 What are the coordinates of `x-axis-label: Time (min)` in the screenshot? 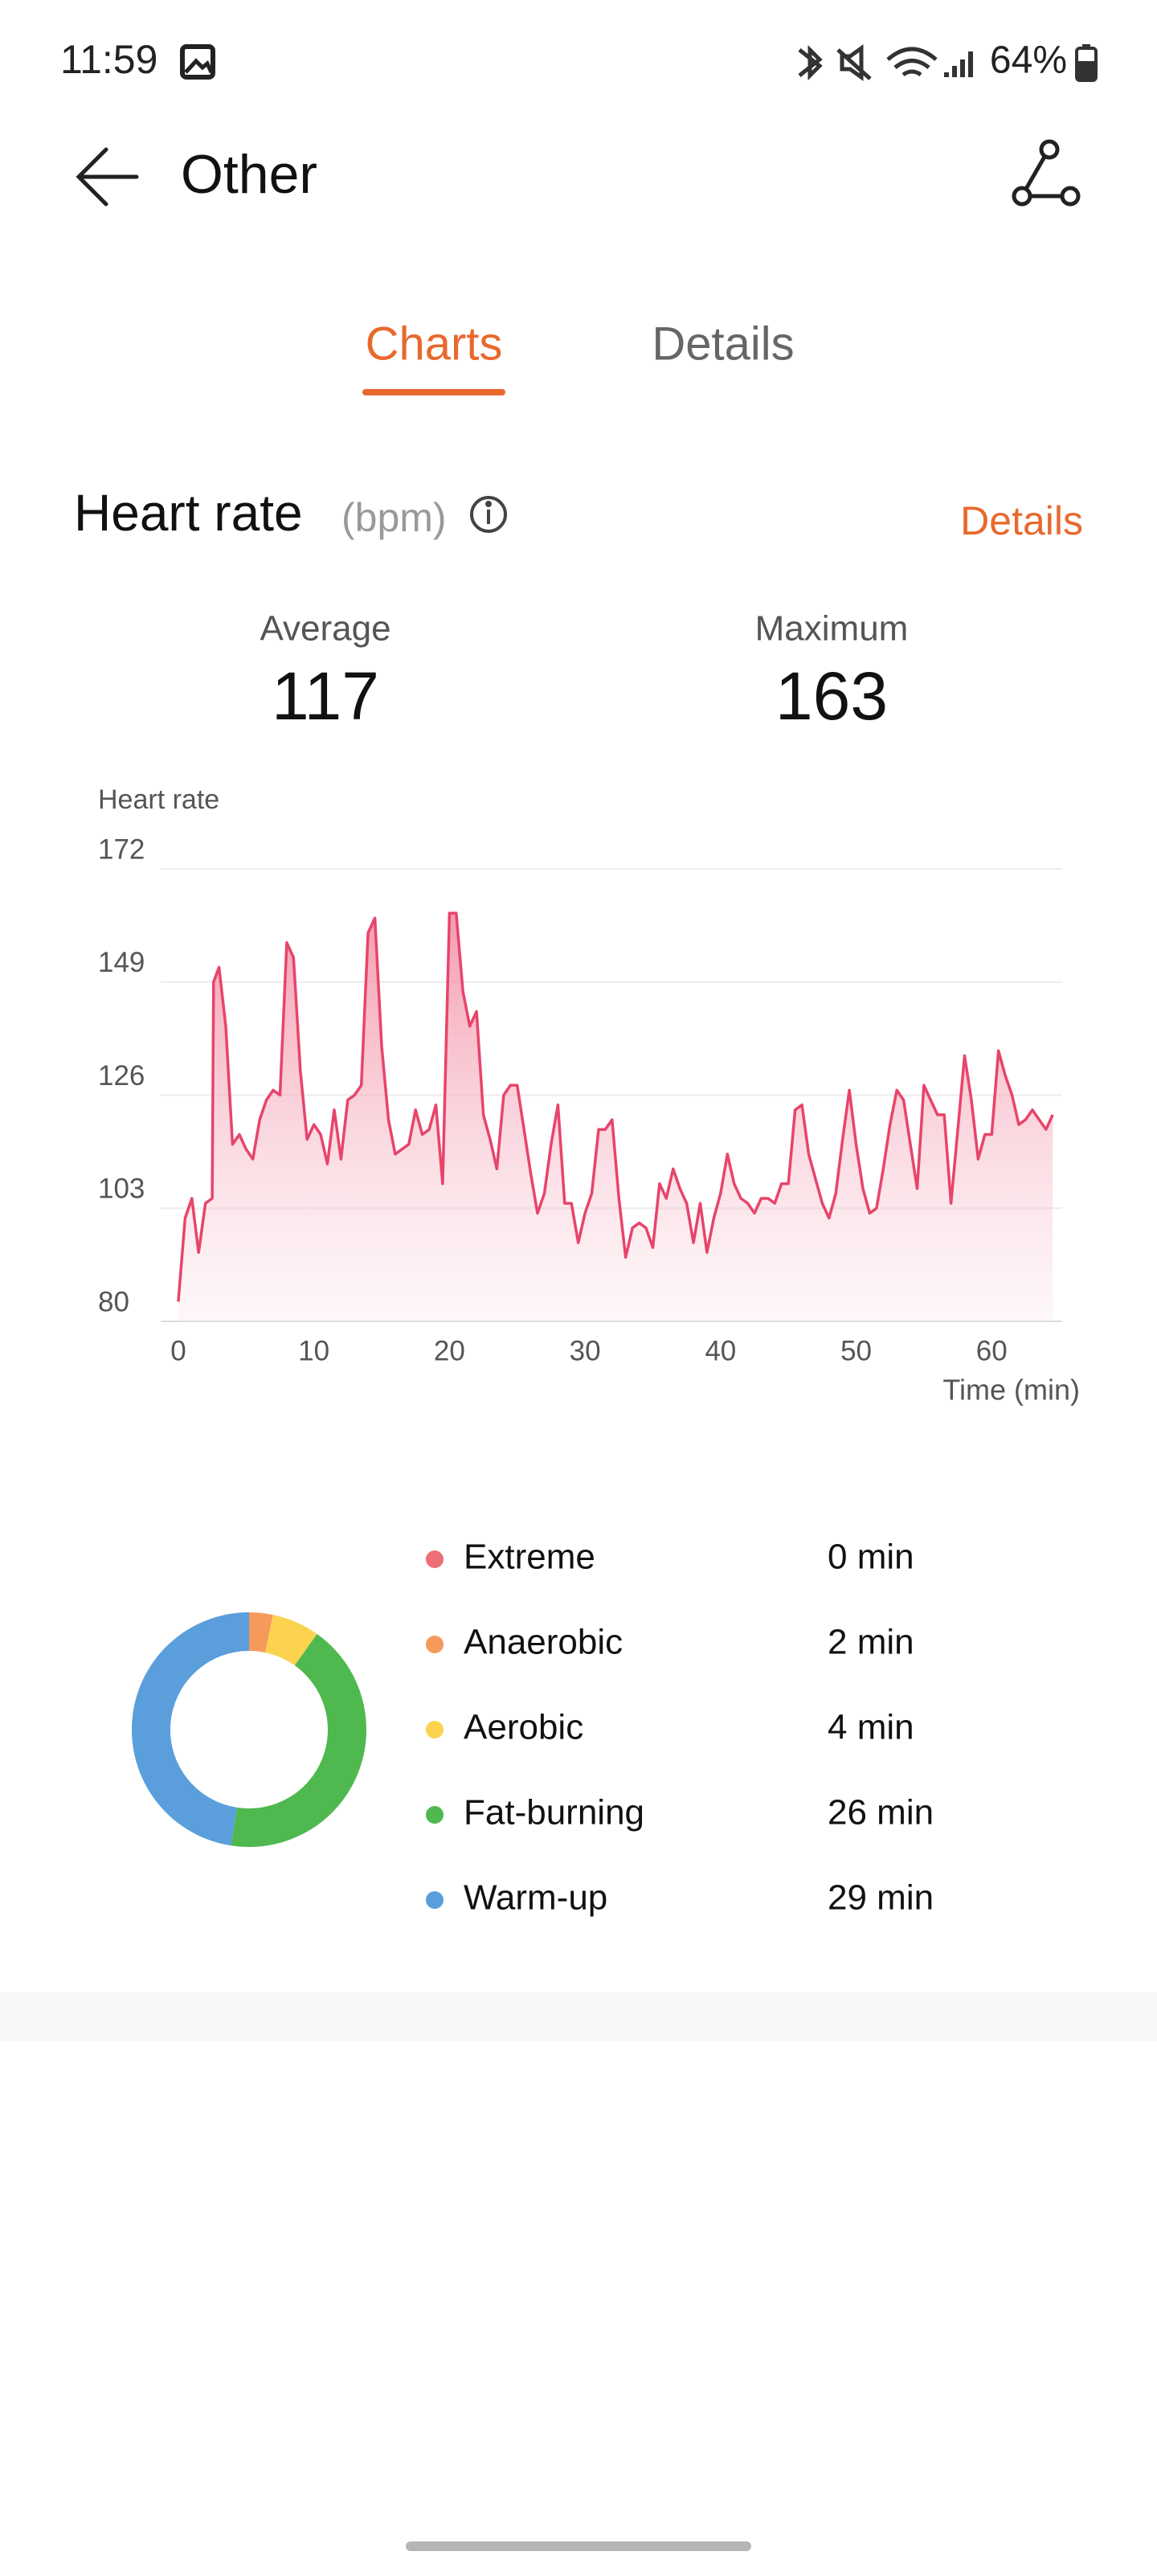 It's located at (1011, 1390).